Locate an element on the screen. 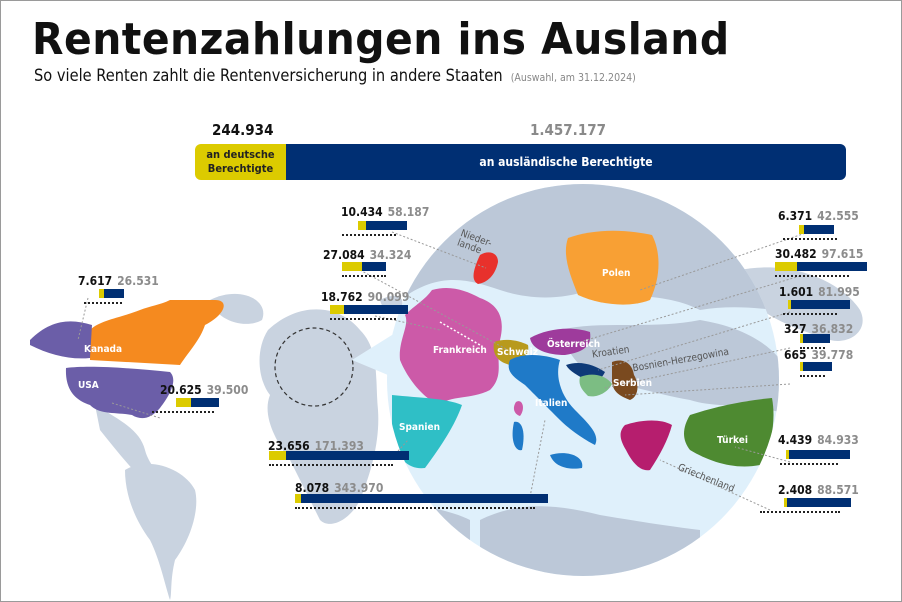 The width and height of the screenshot is (902, 602). german-value: 4.439 is located at coordinates (795, 440).